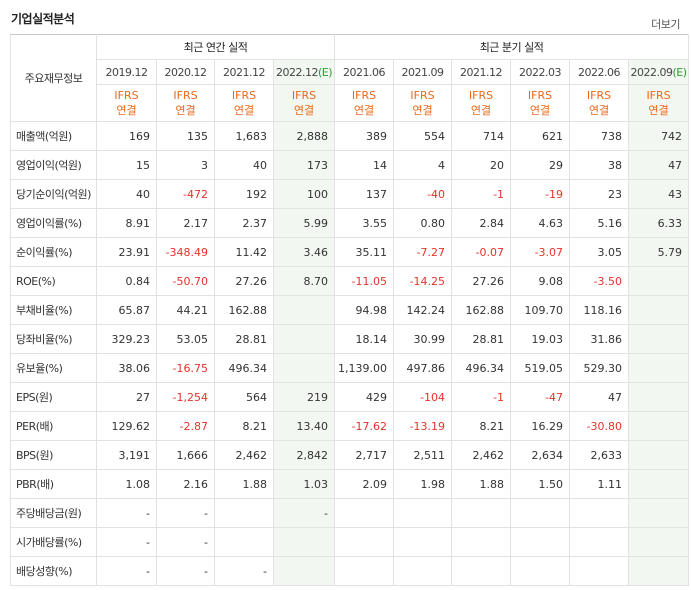  Describe the element at coordinates (364, 194) in the screenshot. I see `value-cell: 137` at that location.